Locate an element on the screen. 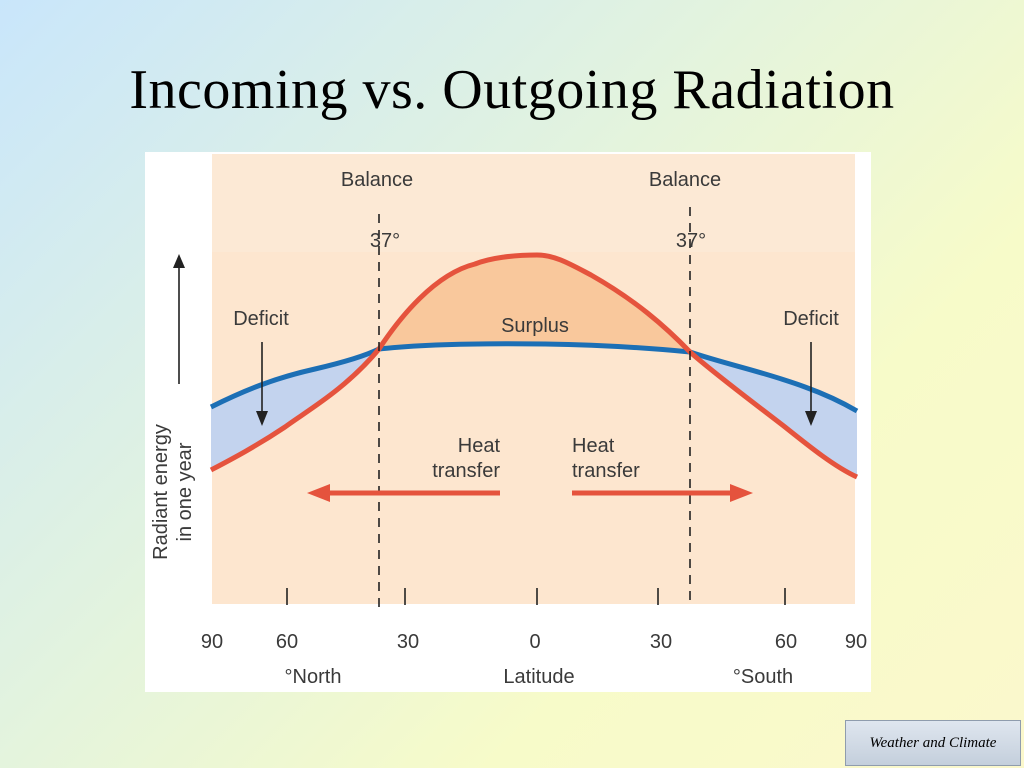 This screenshot has height=768, width=1024. heat-transfer-arrow-south-head is located at coordinates (741, 493).